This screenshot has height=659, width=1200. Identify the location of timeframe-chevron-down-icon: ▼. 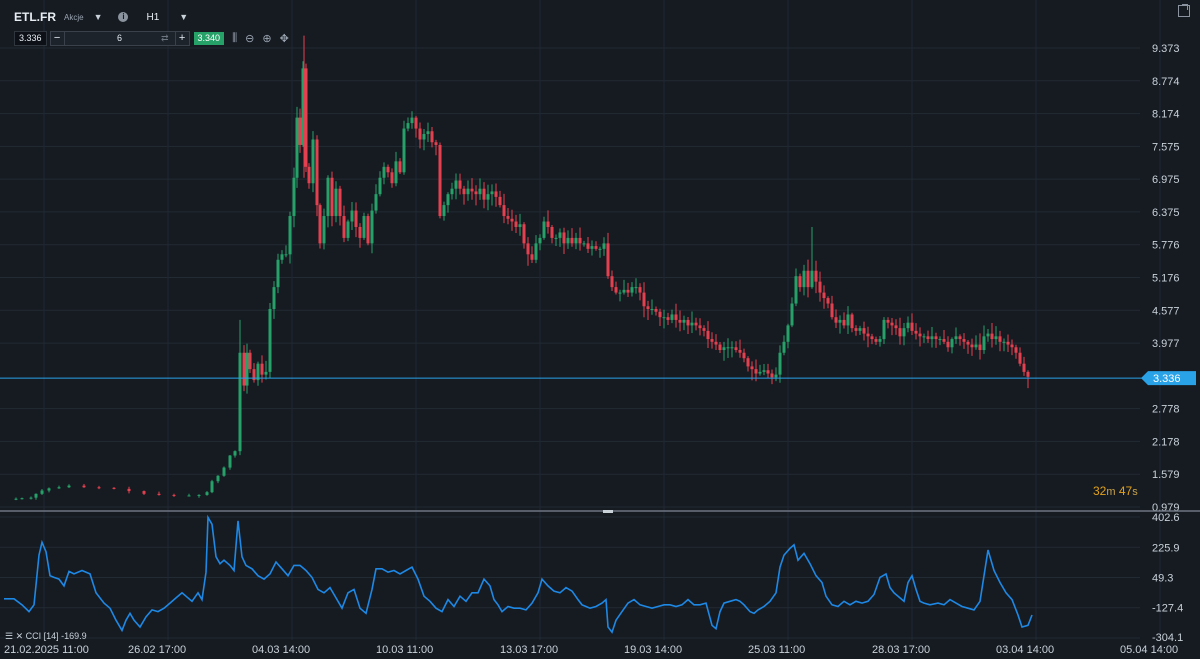
(184, 17).